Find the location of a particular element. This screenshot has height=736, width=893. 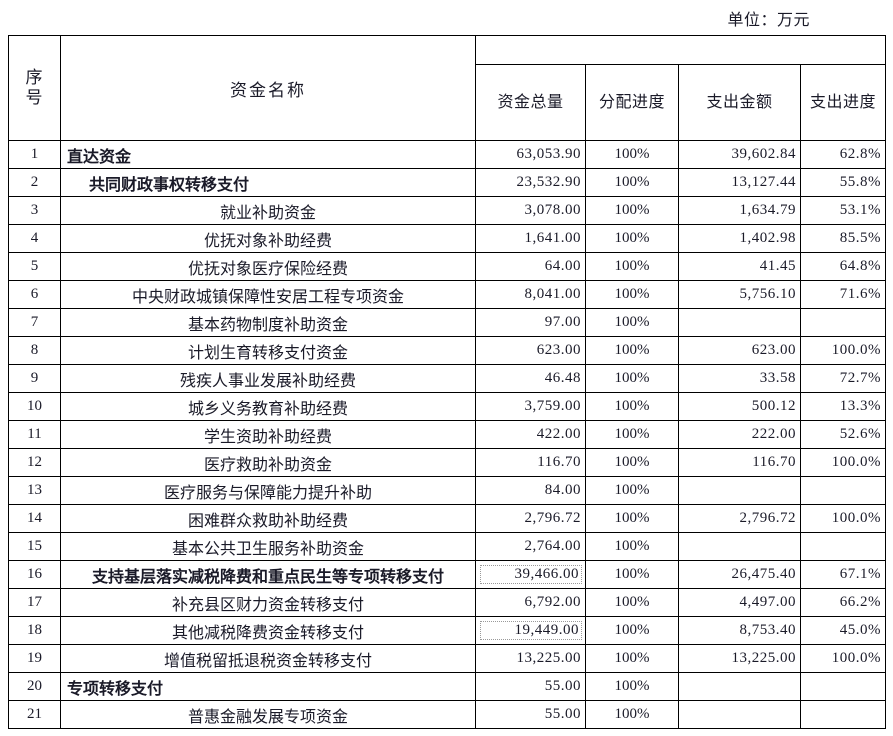

cell-total-amount: 46.48 is located at coordinates (530, 378).